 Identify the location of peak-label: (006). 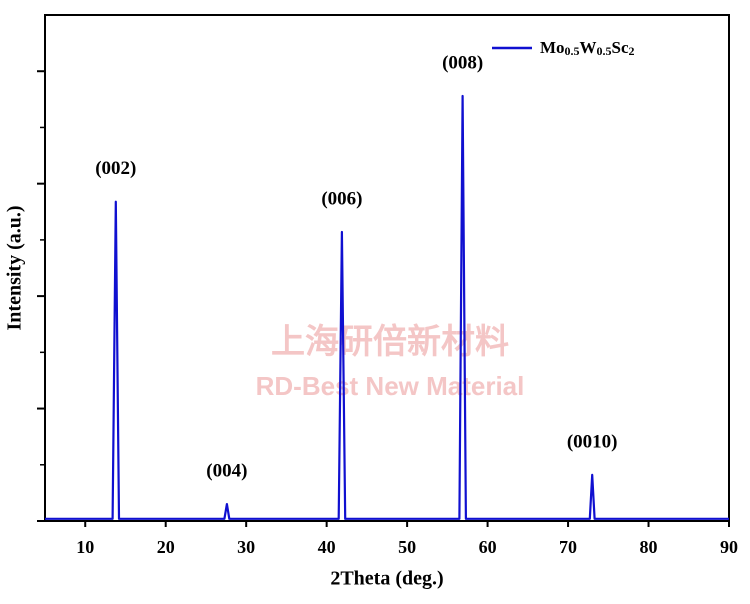
(341, 198).